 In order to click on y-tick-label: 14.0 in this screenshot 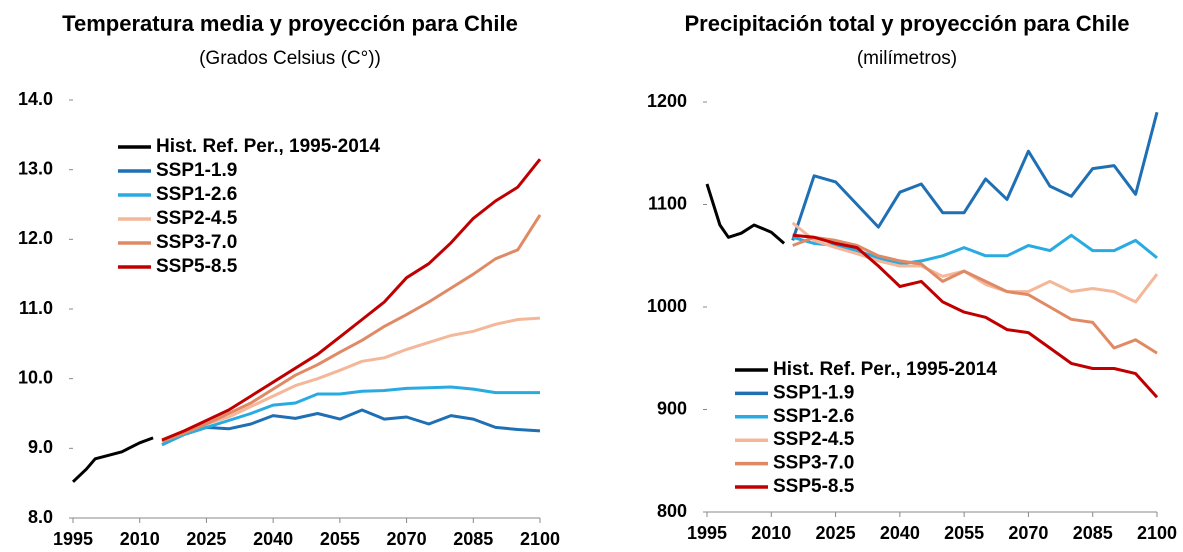, I will do `click(35, 99)`.